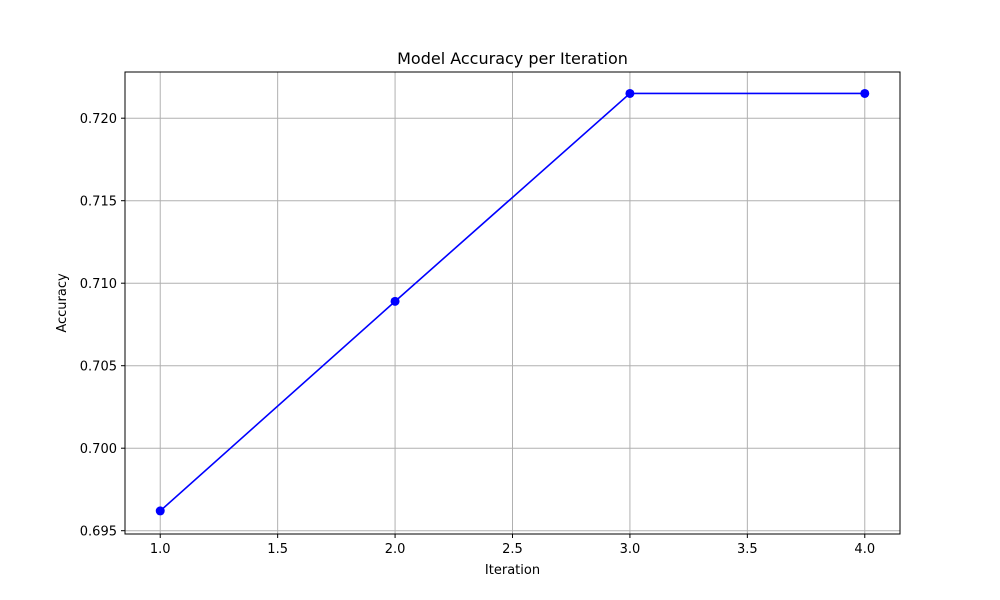  Describe the element at coordinates (98, 532) in the screenshot. I see `y-tick-label: 0.695` at that location.